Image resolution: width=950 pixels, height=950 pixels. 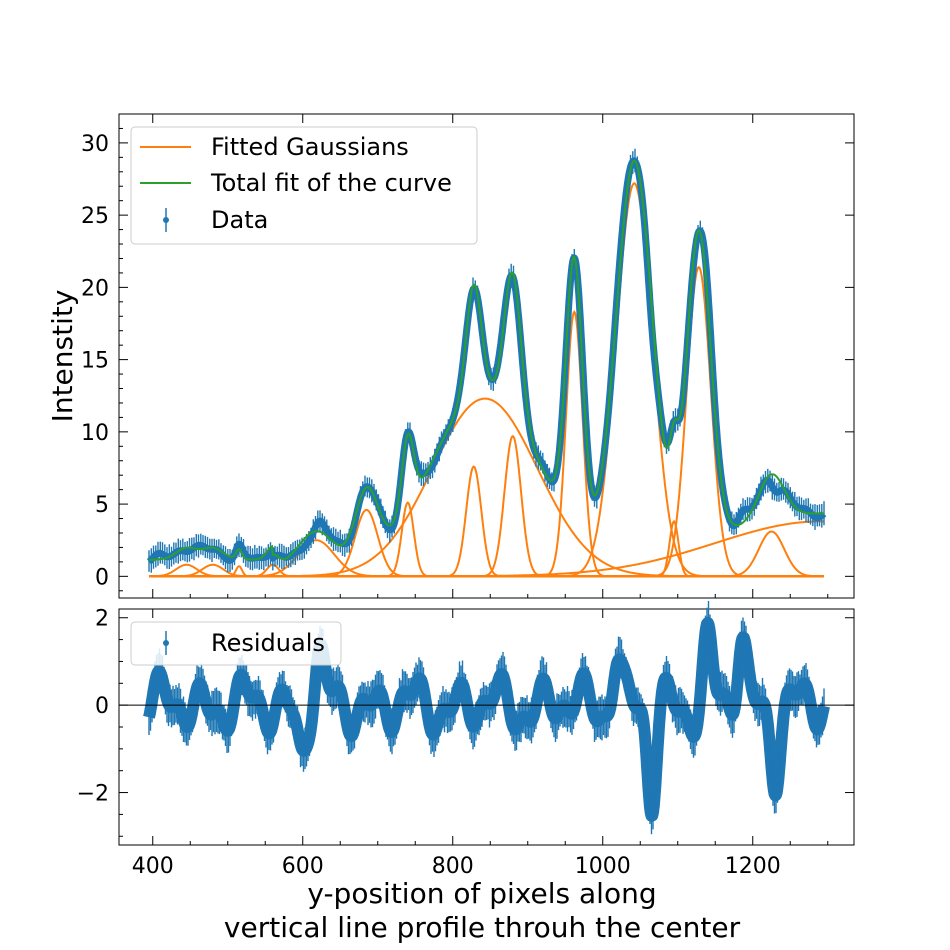 I want to click on legend-box, so click(x=304, y=185).